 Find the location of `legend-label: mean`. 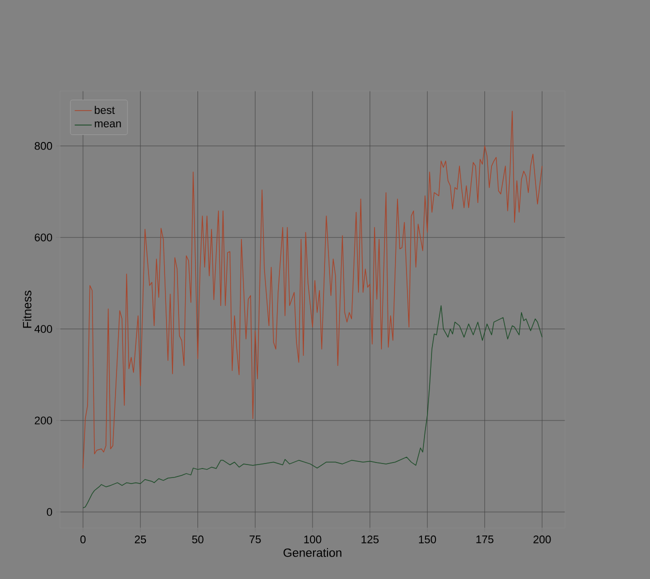

legend-label: mean is located at coordinates (107, 124).